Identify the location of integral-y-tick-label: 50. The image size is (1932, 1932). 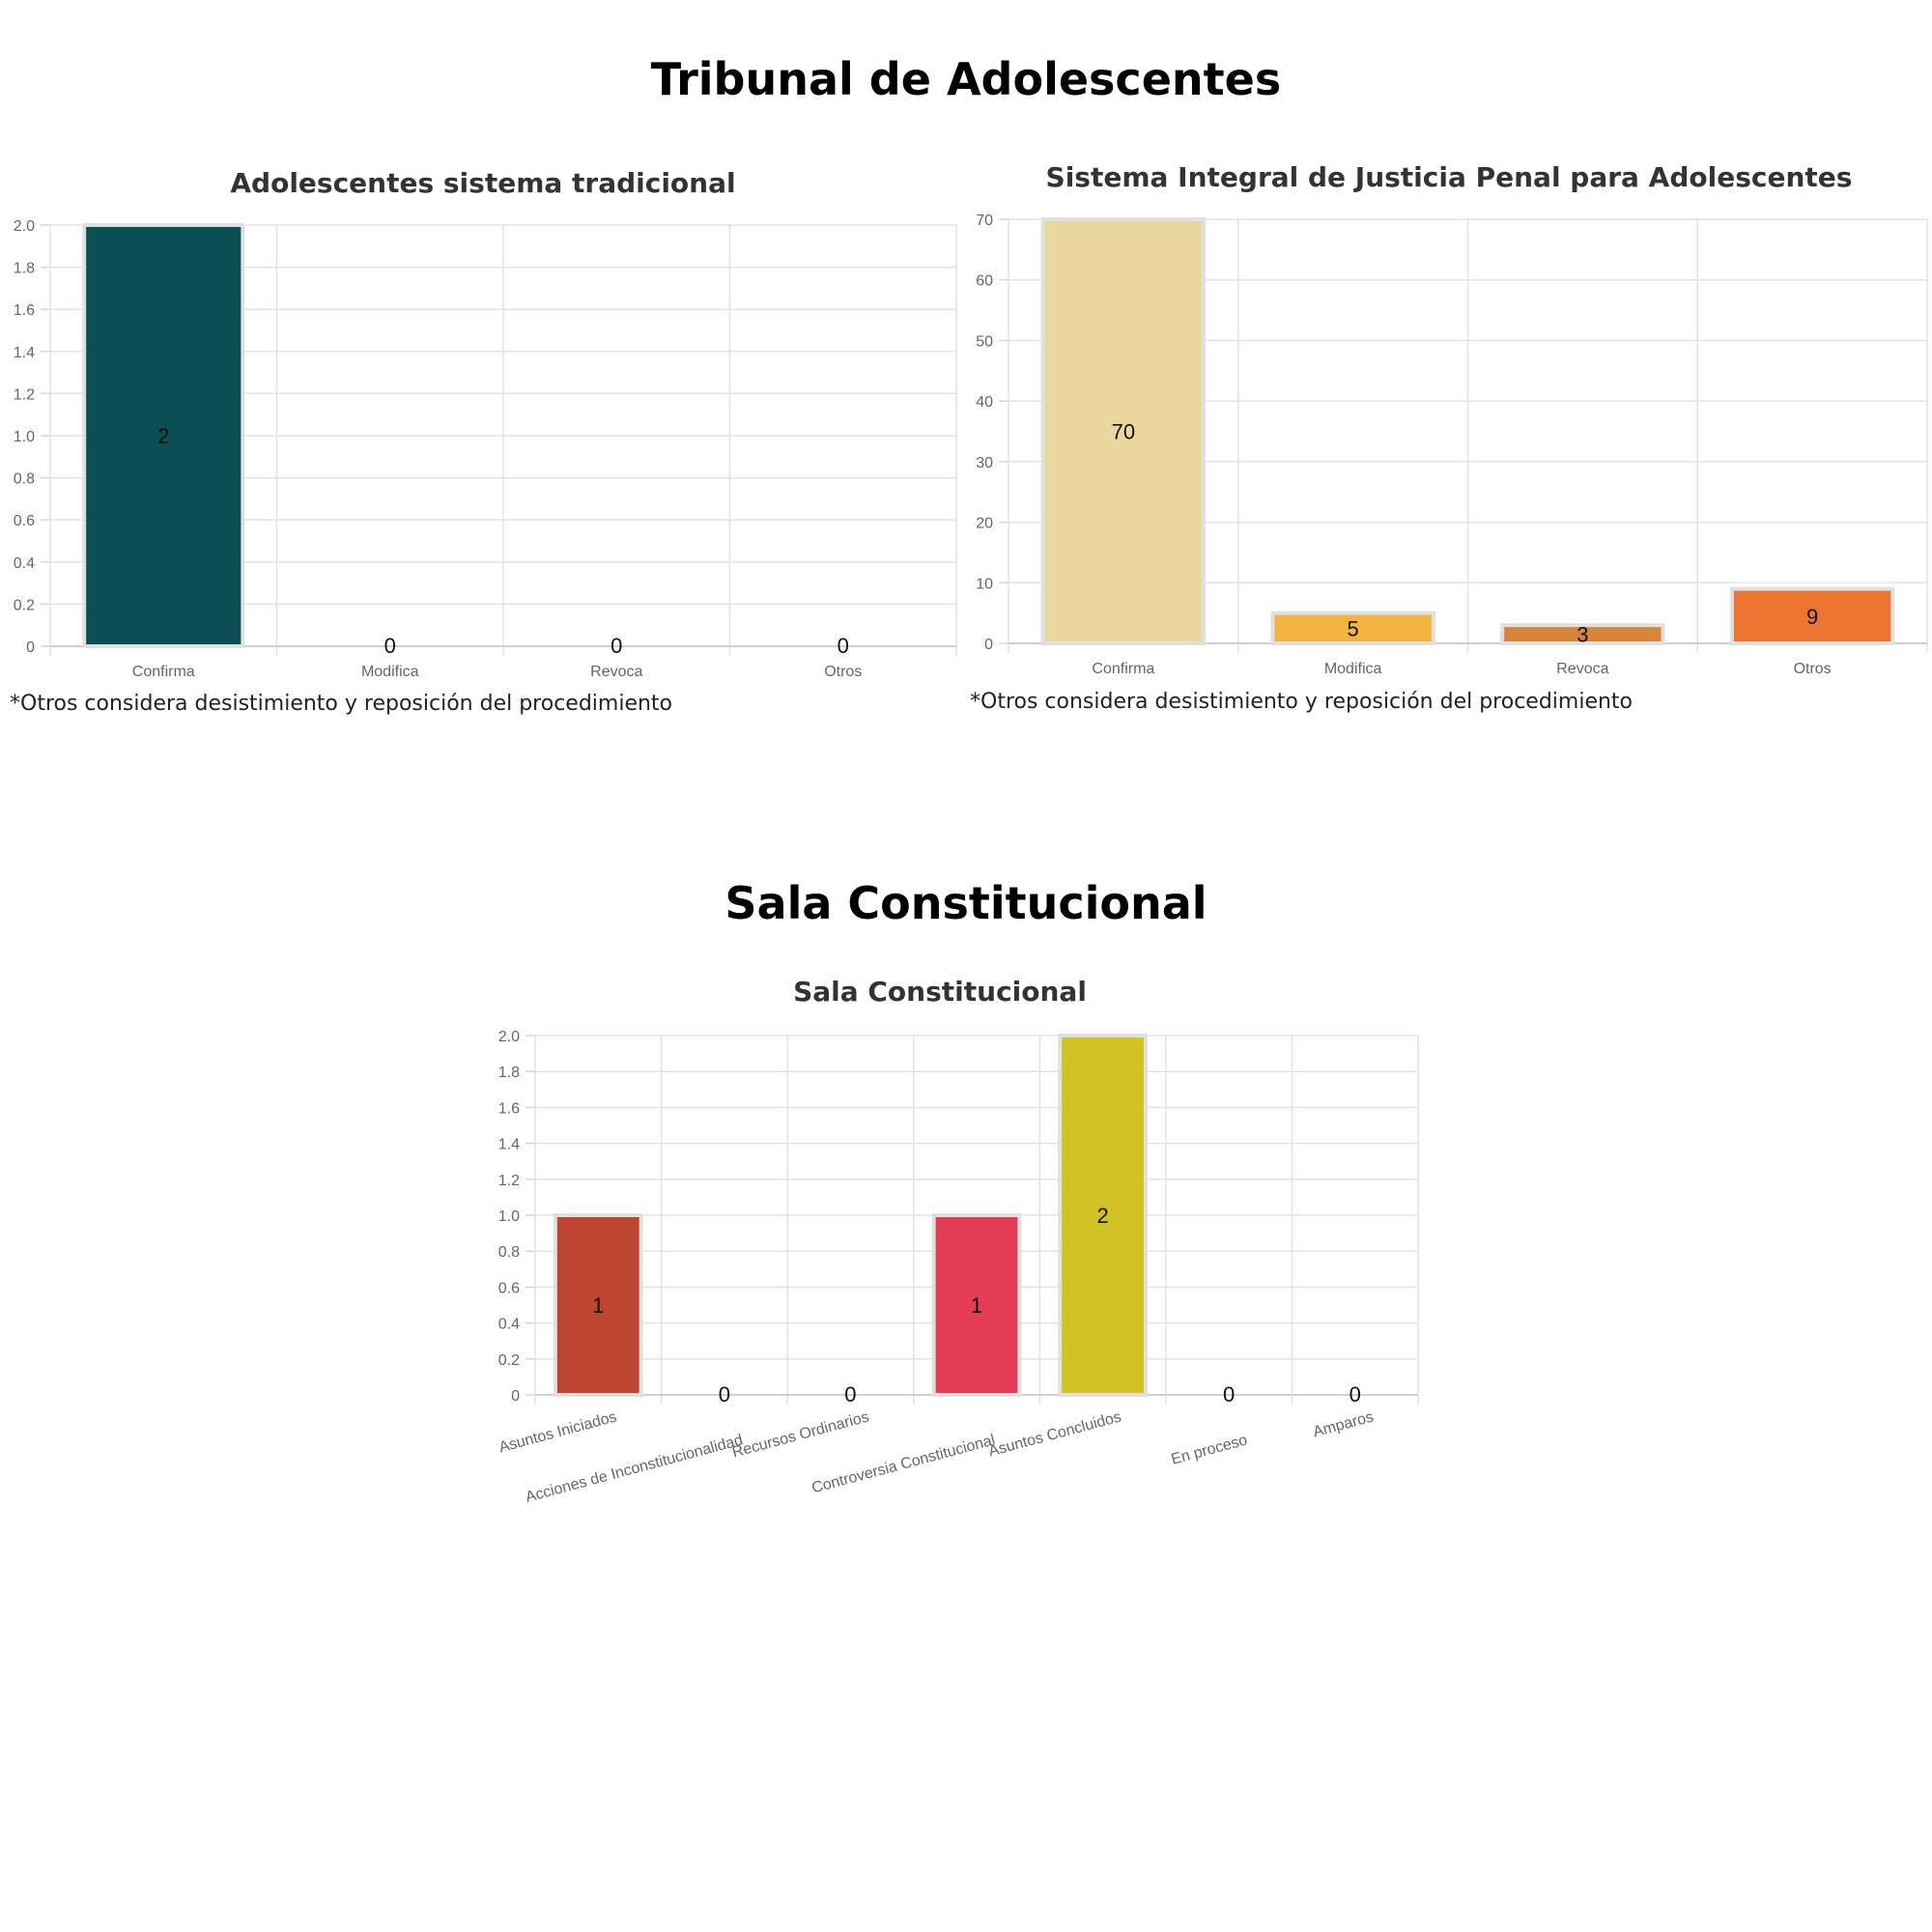
(984, 341).